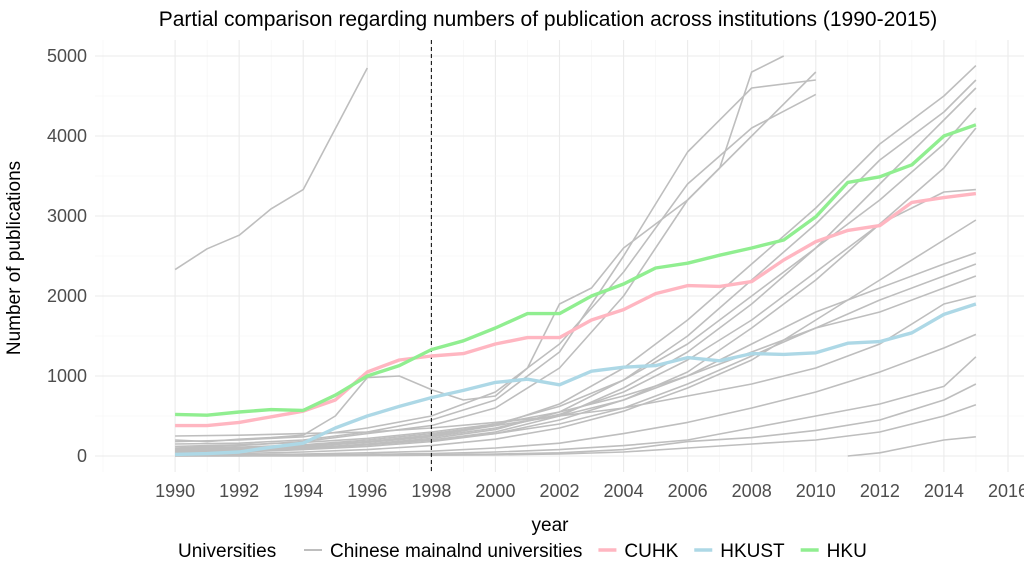  I want to click on x-tick-label: 2002, so click(559, 491).